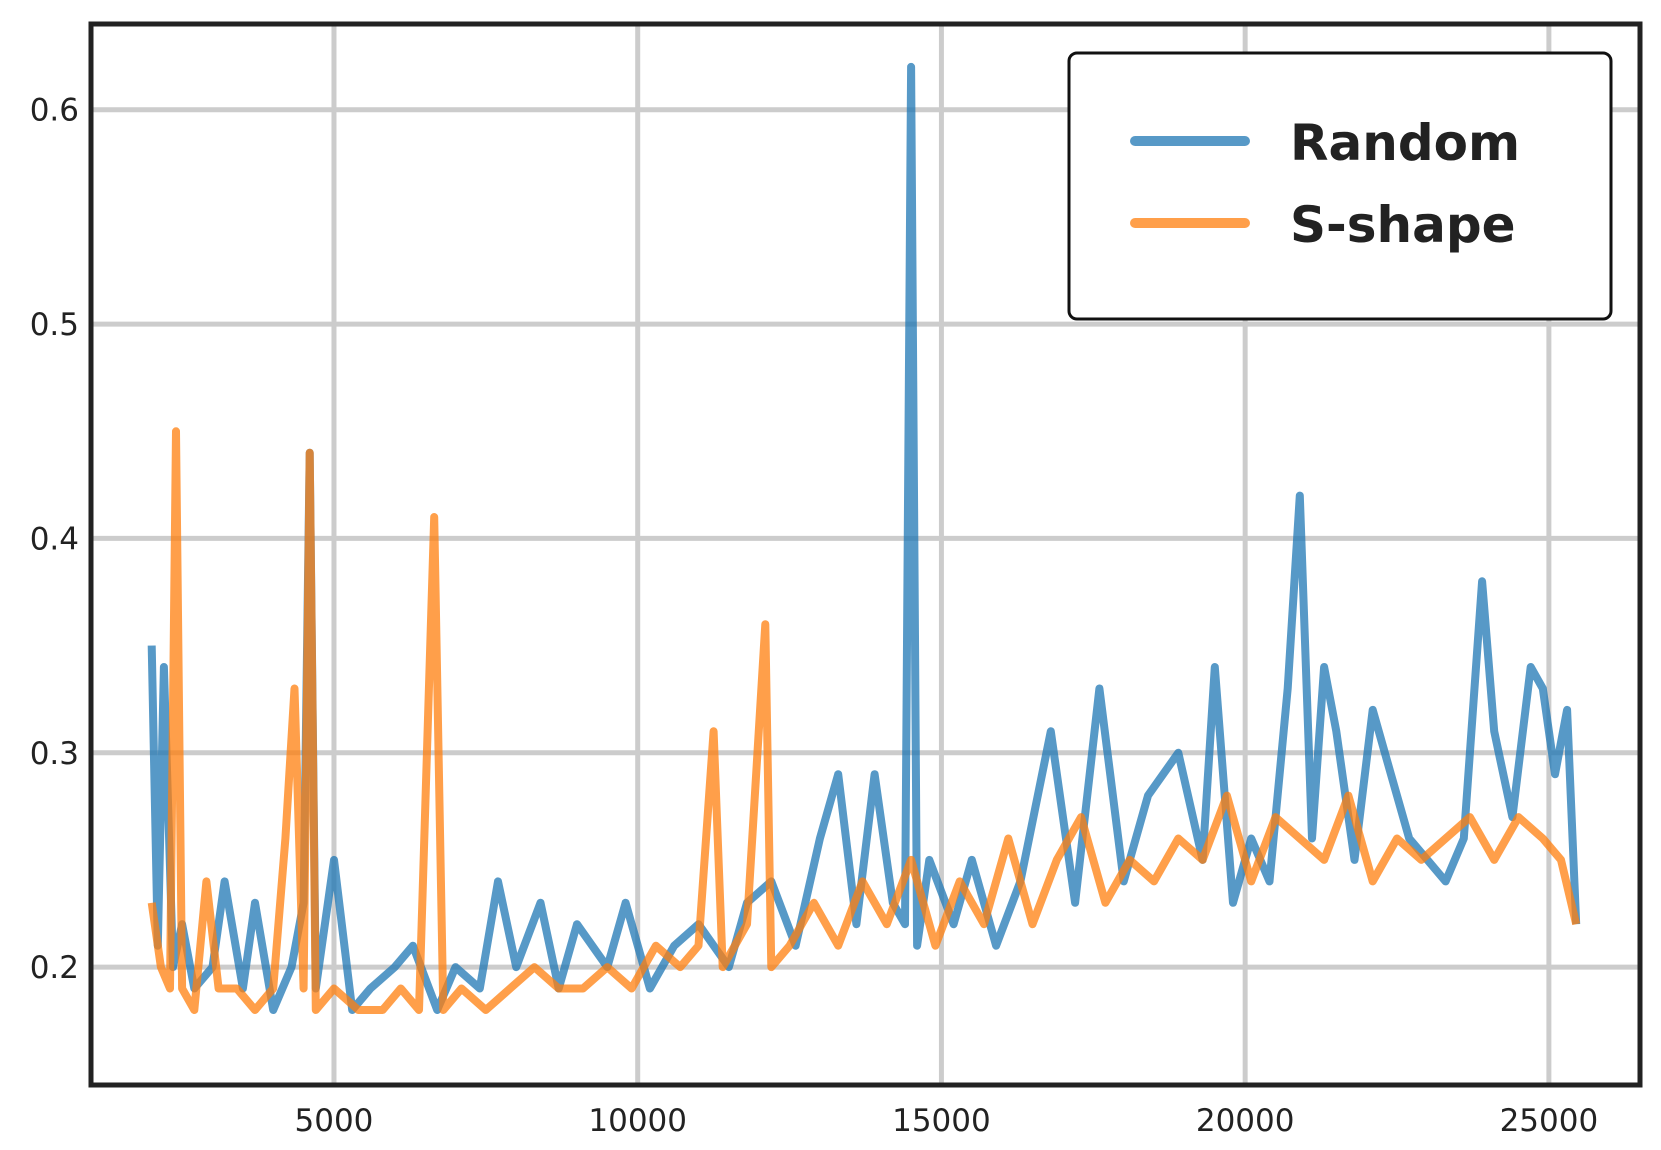 This screenshot has height=1150, width=1661. I want to click on x-tick-label: 10000, so click(637, 1121).